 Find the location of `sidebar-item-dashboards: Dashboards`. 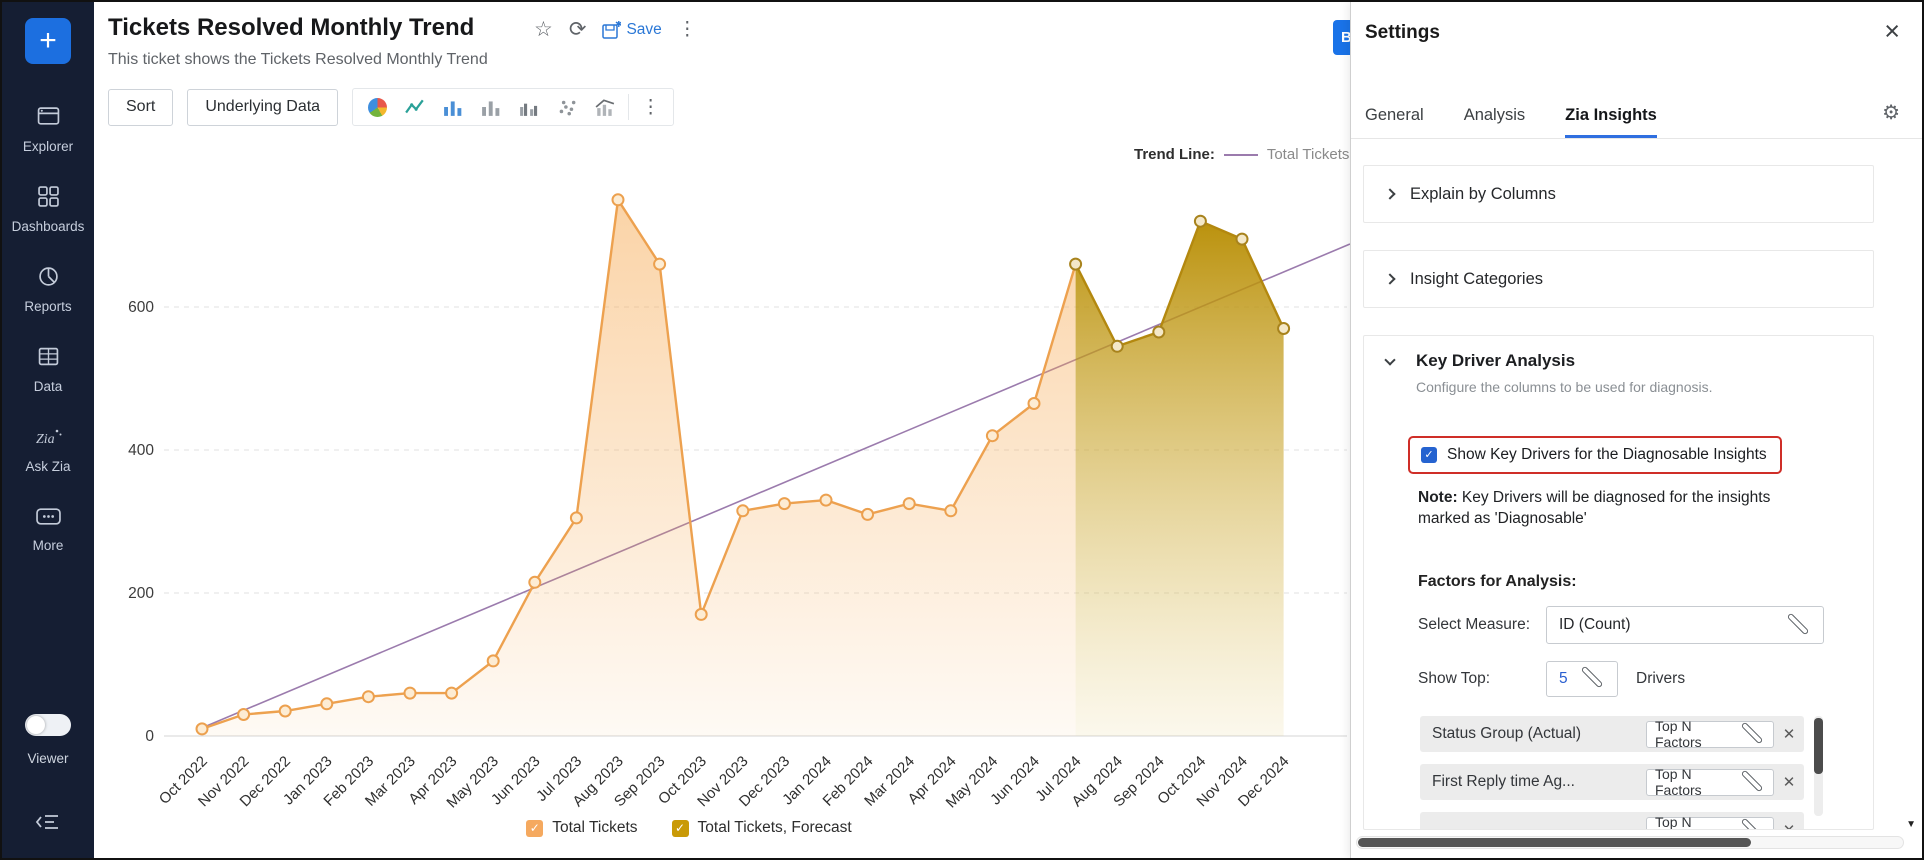

sidebar-item-dashboards: Dashboards is located at coordinates (48, 210).